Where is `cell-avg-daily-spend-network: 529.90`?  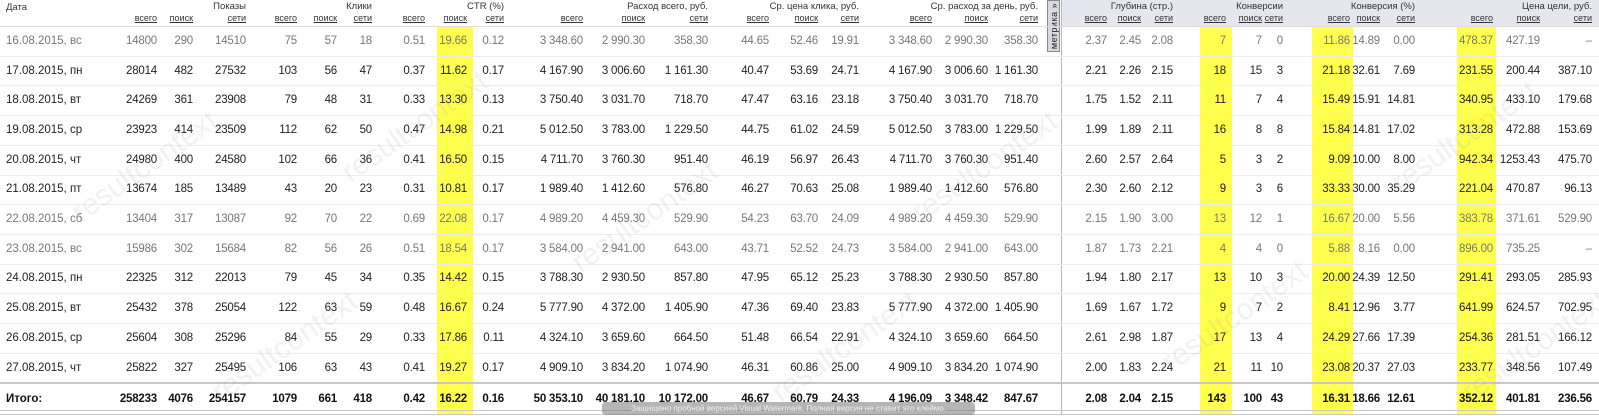 cell-avg-daily-spend-network: 529.90 is located at coordinates (1021, 219).